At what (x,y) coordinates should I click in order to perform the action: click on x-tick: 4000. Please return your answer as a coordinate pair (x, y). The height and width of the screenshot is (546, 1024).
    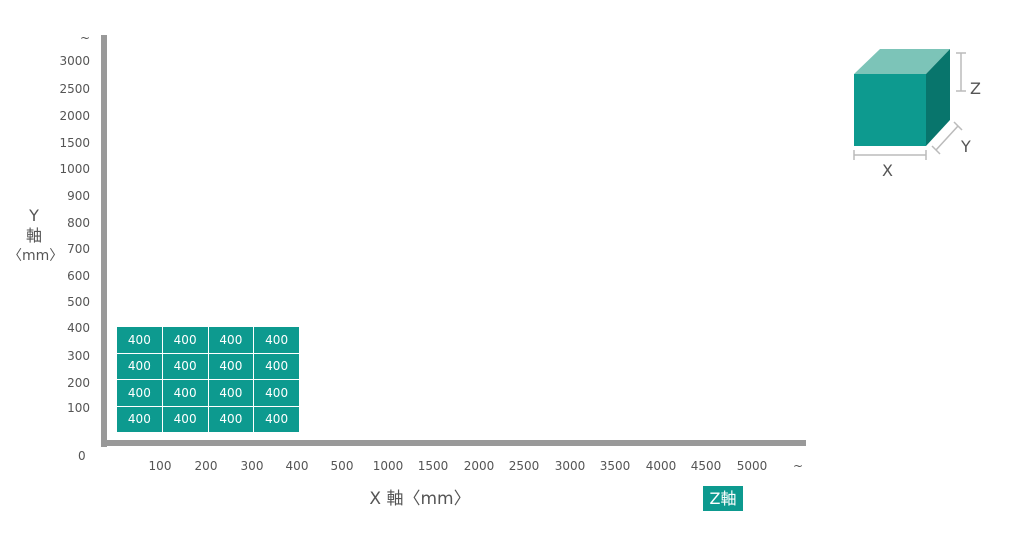
    Looking at the image, I should click on (661, 466).